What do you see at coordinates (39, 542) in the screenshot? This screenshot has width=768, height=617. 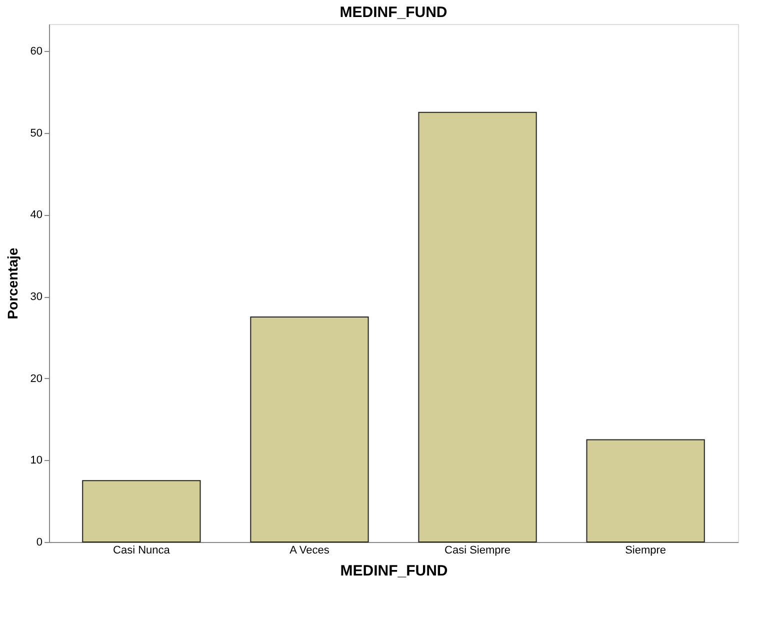 I see `y-tick-label: 0` at bounding box center [39, 542].